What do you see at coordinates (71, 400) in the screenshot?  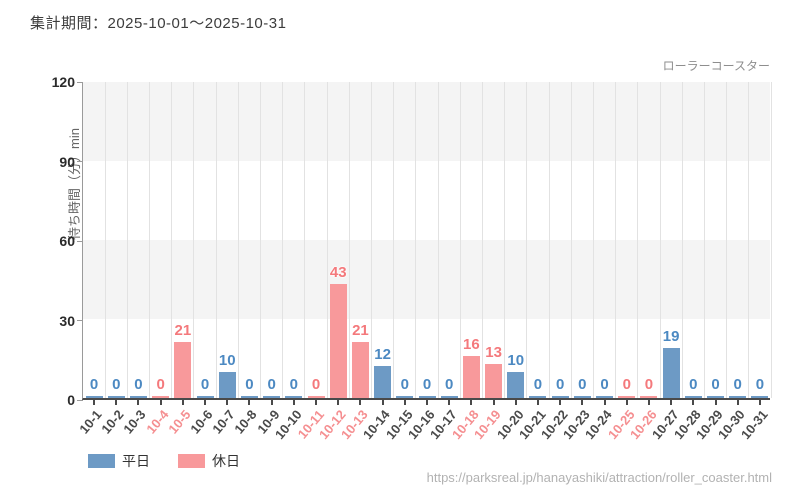 I see `y-tick-label: 0` at bounding box center [71, 400].